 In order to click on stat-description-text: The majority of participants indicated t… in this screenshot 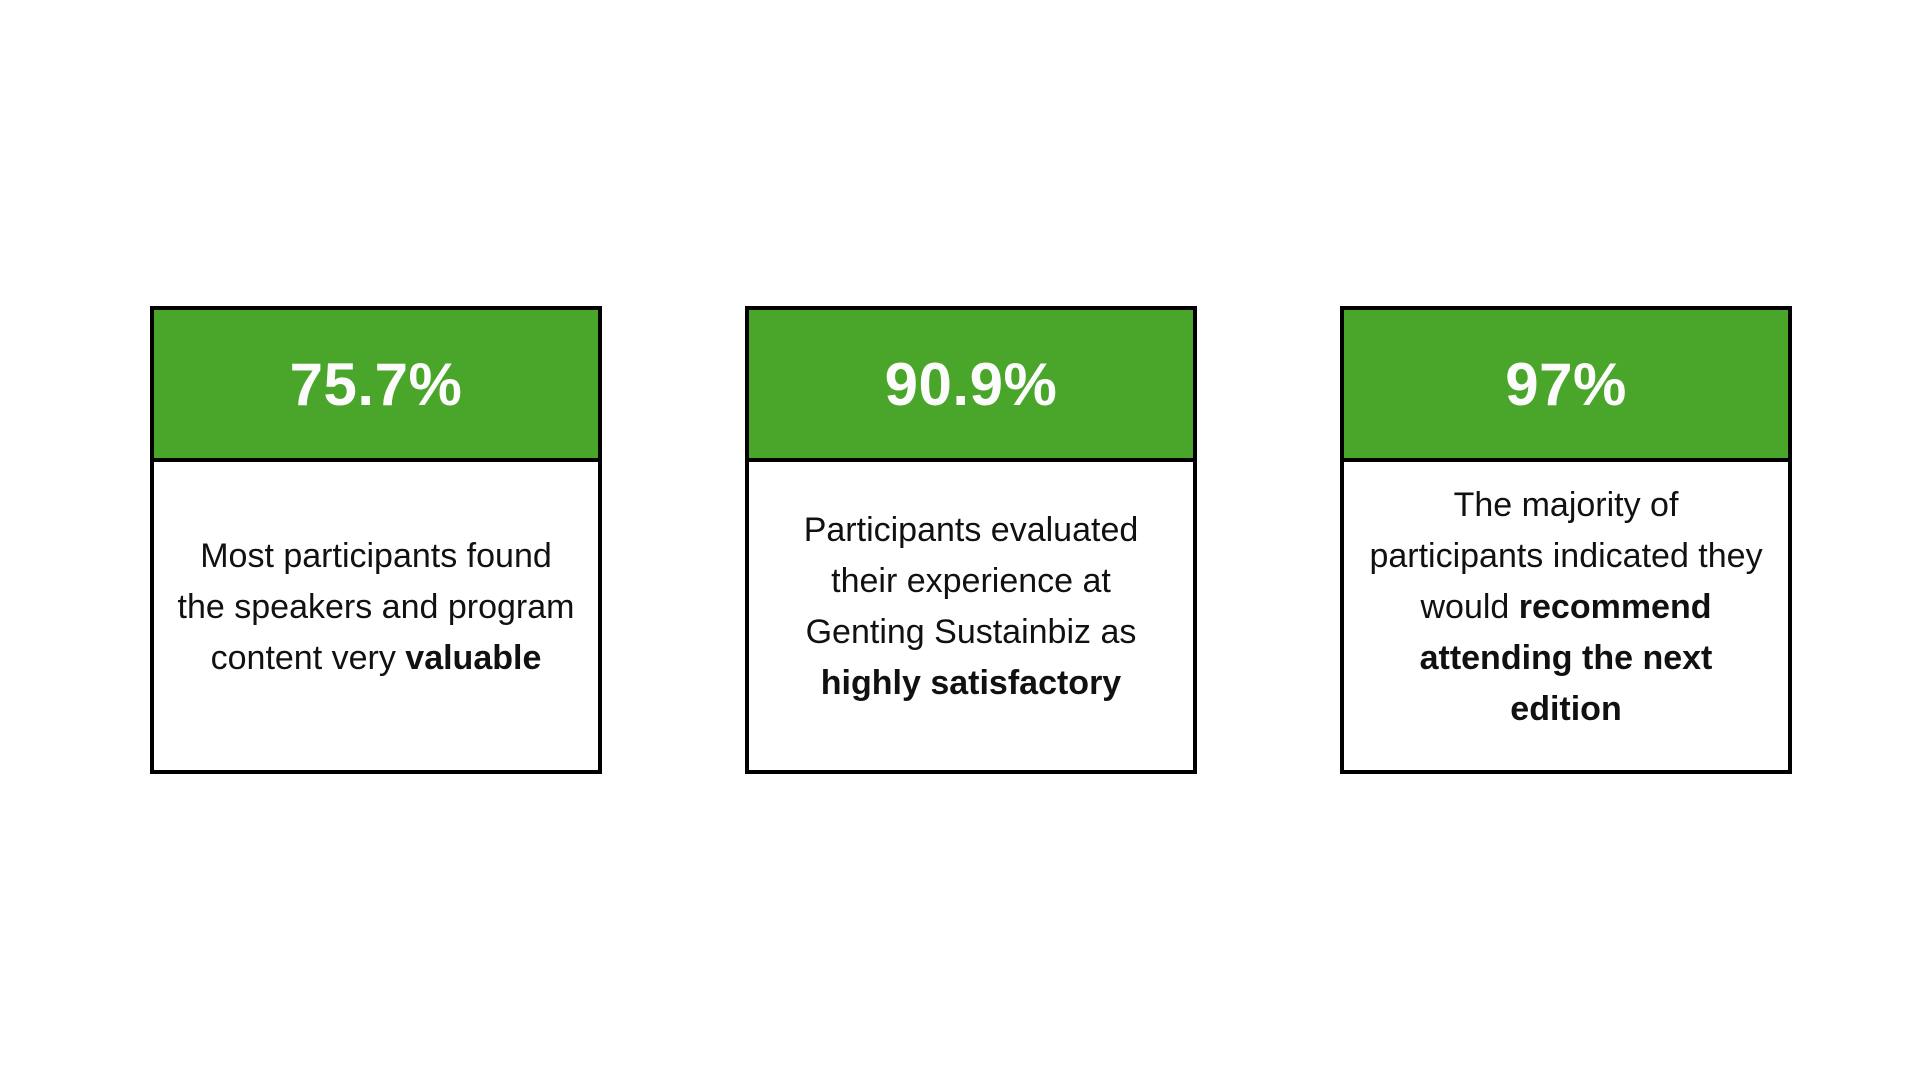, I will do `click(1566, 555)`.